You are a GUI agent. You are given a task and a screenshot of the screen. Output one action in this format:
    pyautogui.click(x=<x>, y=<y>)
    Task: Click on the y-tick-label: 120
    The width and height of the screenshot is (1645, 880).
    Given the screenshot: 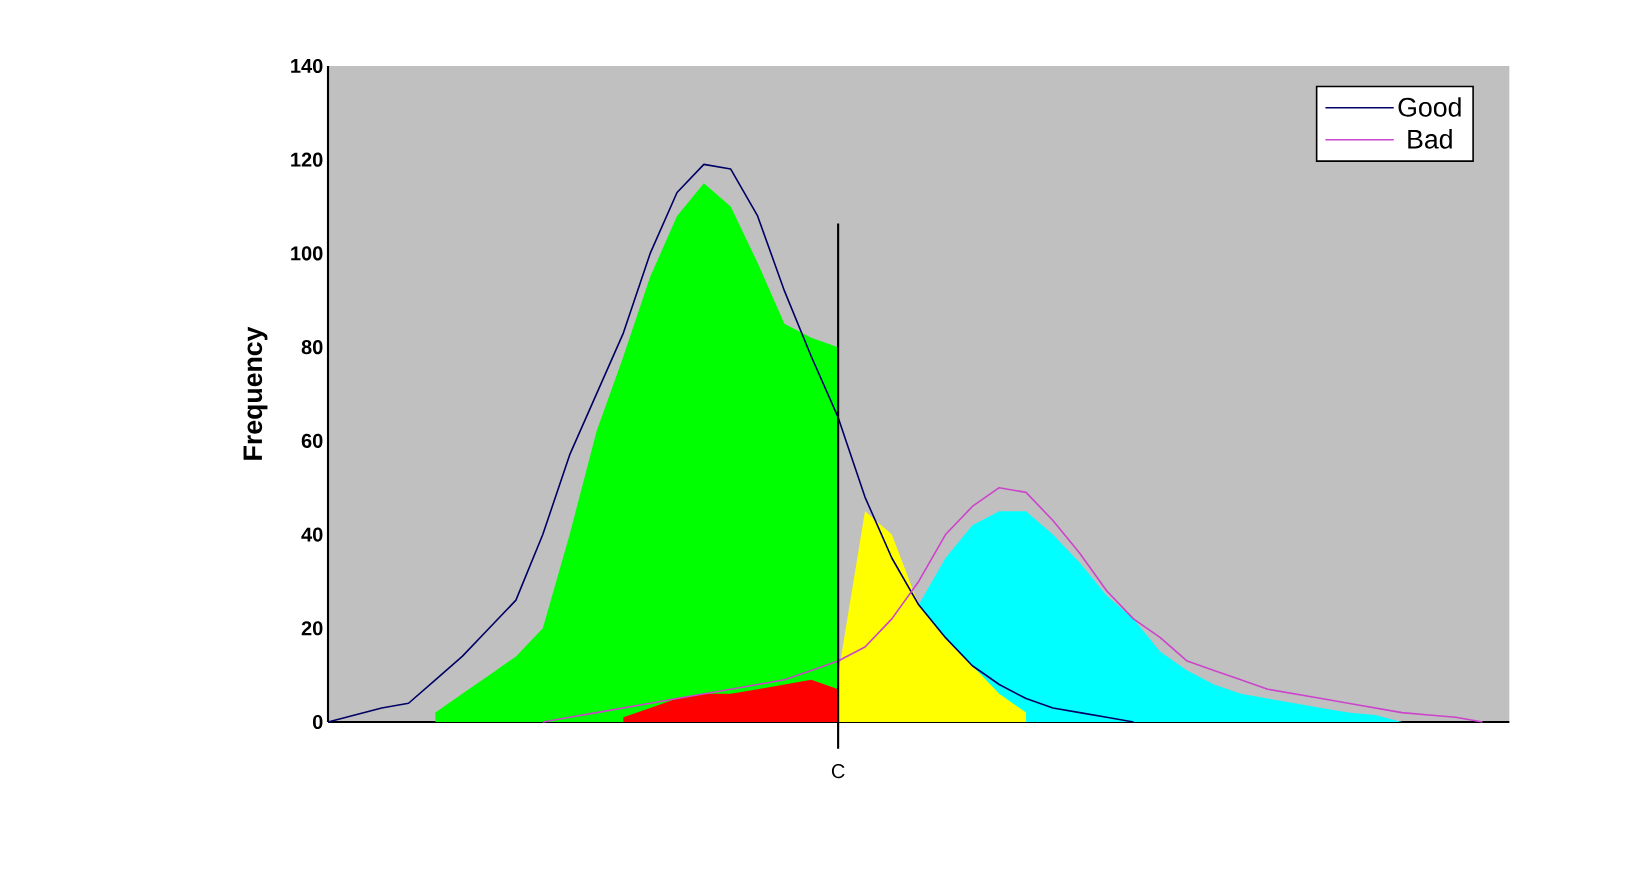 What is the action you would take?
    pyautogui.click(x=307, y=159)
    